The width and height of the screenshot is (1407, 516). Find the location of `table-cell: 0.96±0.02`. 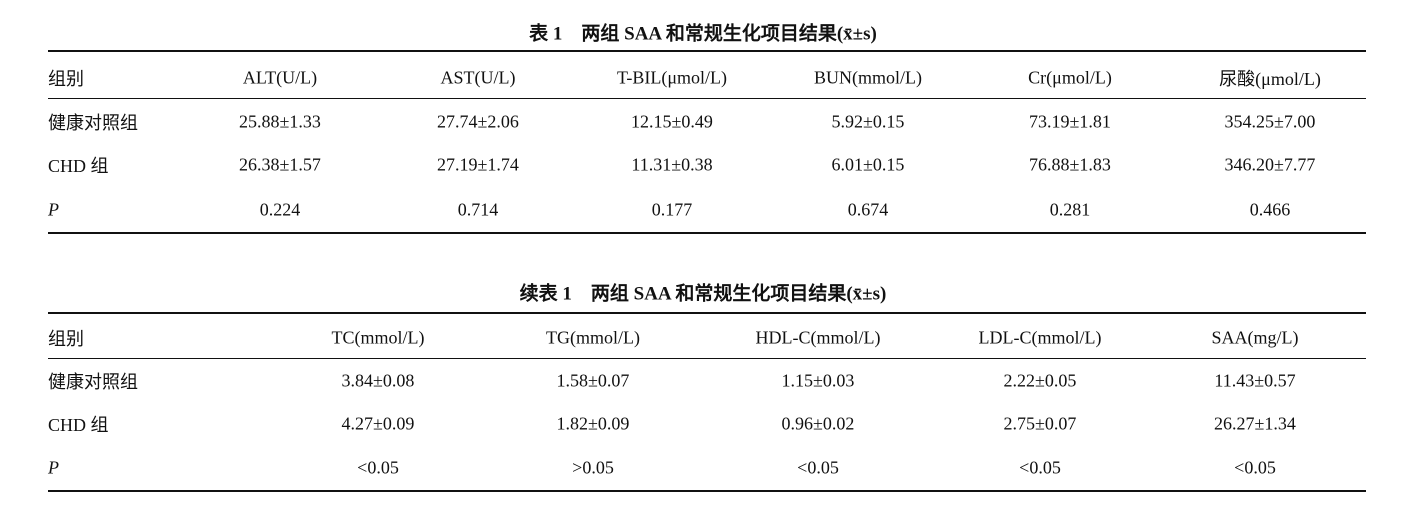

table-cell: 0.96±0.02 is located at coordinates (818, 423).